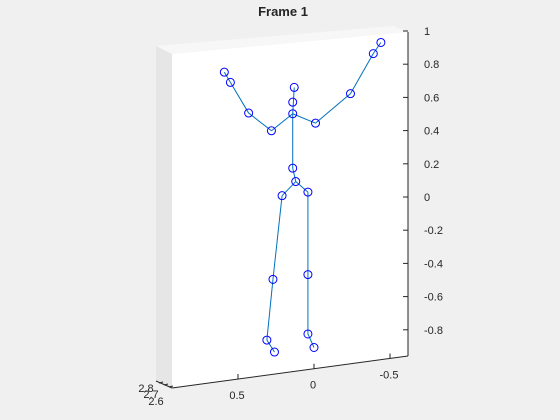 Image resolution: width=560 pixels, height=420 pixels. I want to click on bone-ankle-left-foot-left, so click(270, 346).